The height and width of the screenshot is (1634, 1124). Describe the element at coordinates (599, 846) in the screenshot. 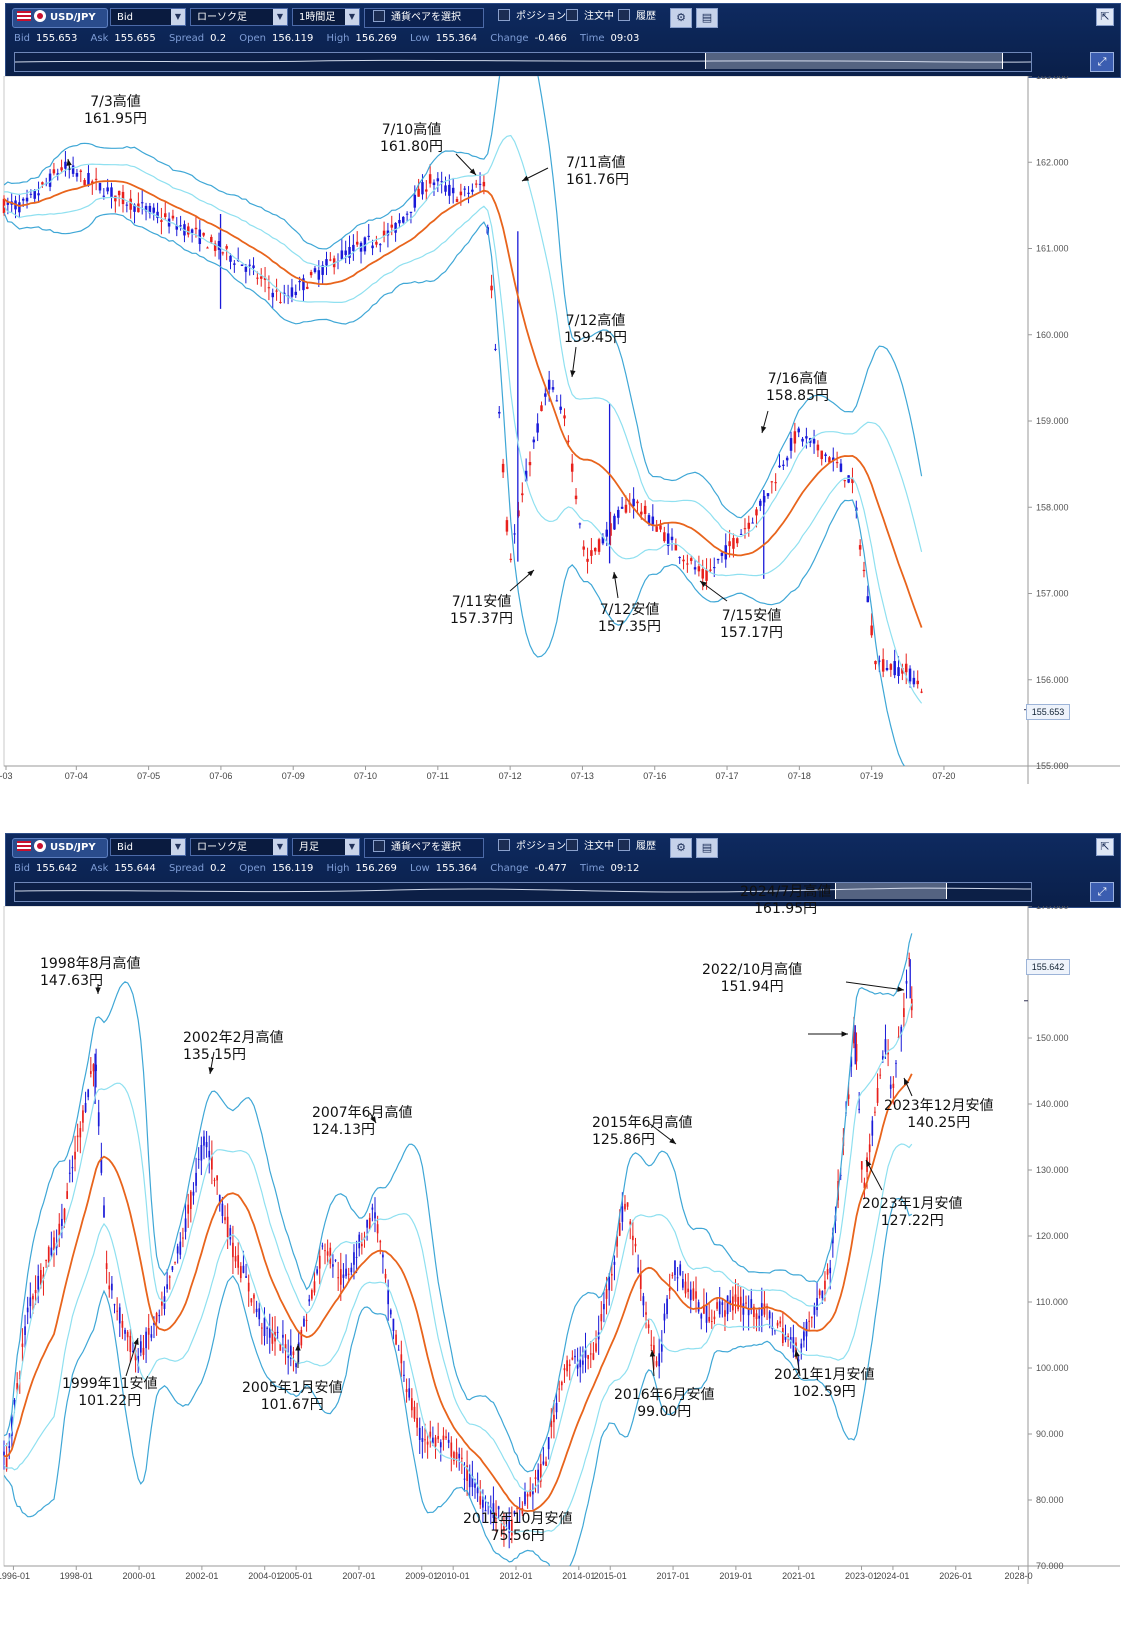

I see `orders-label: 注文中` at that location.